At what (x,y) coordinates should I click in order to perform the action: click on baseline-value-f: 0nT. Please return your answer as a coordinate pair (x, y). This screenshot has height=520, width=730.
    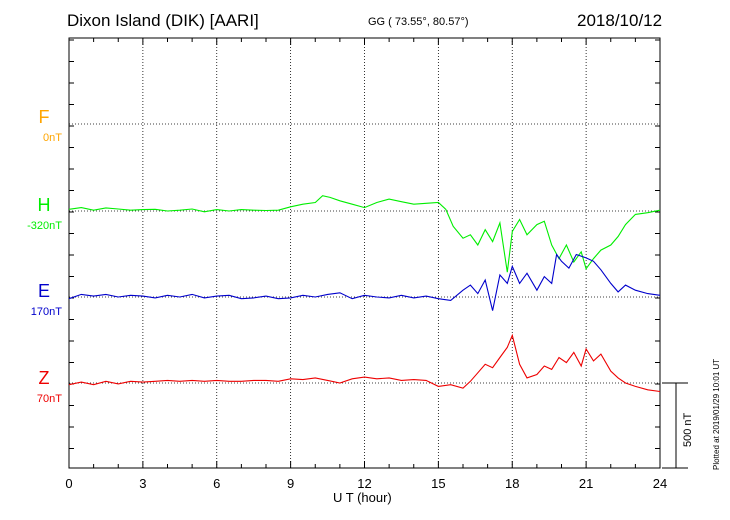
    Looking at the image, I should click on (52, 138).